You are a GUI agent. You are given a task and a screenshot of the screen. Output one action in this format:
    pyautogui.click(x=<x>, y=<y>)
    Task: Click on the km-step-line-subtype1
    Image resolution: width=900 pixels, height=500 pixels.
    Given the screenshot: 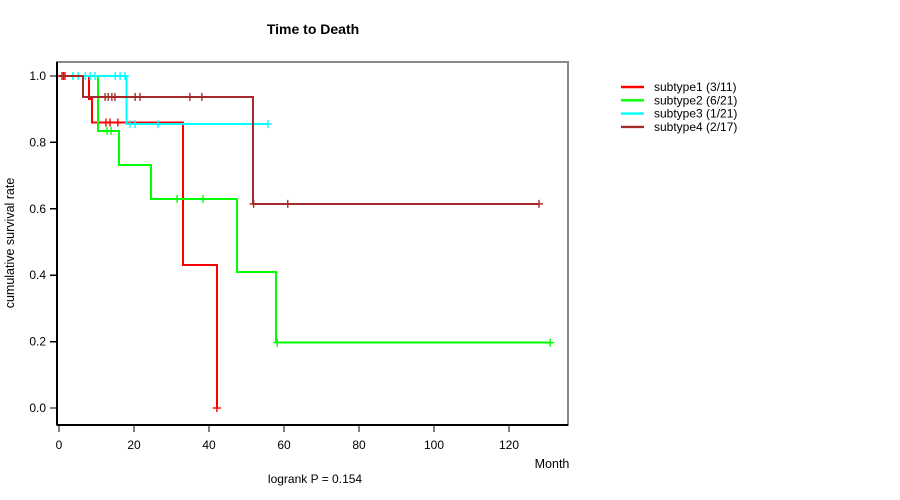 What is the action you would take?
    pyautogui.click(x=138, y=241)
    